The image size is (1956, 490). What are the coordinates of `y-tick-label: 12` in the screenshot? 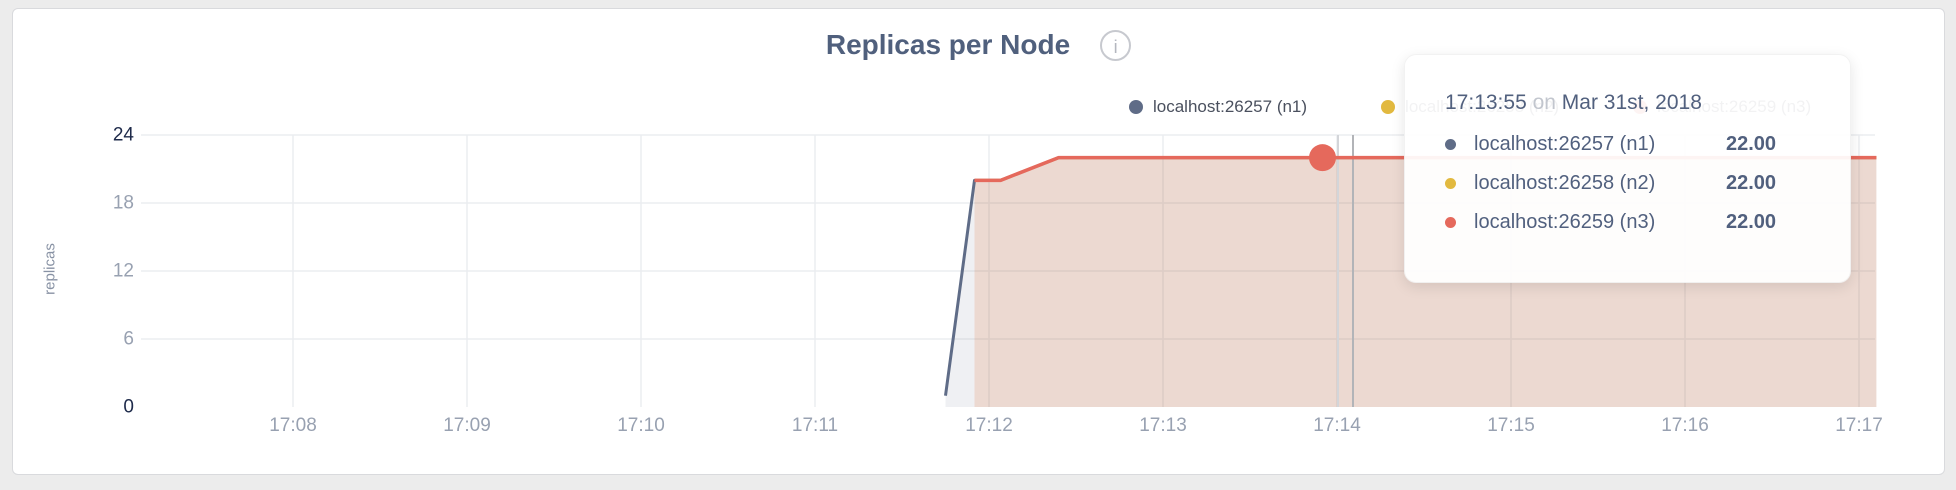 It's located at (123, 271).